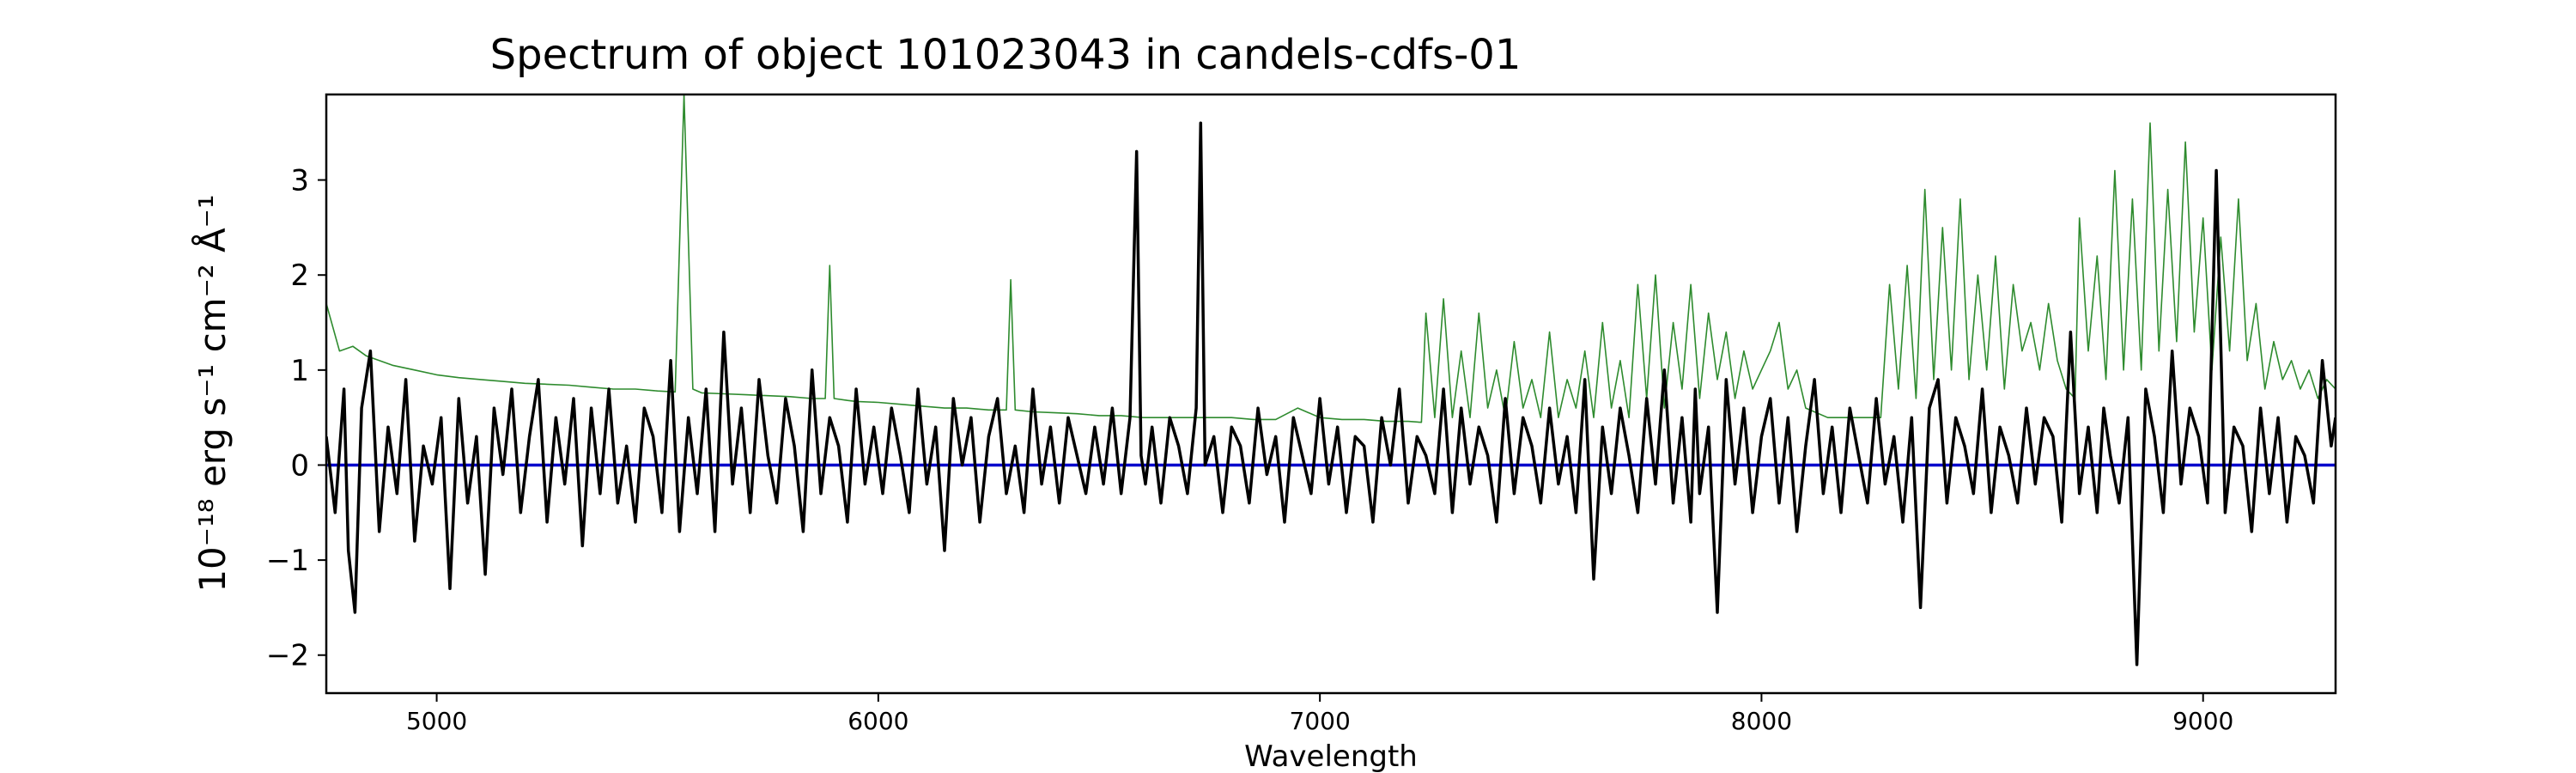 This screenshot has width=2576, height=773. Describe the element at coordinates (296, 418) in the screenshot. I see `y-axis: −2 −1 0 1 2 3` at that location.